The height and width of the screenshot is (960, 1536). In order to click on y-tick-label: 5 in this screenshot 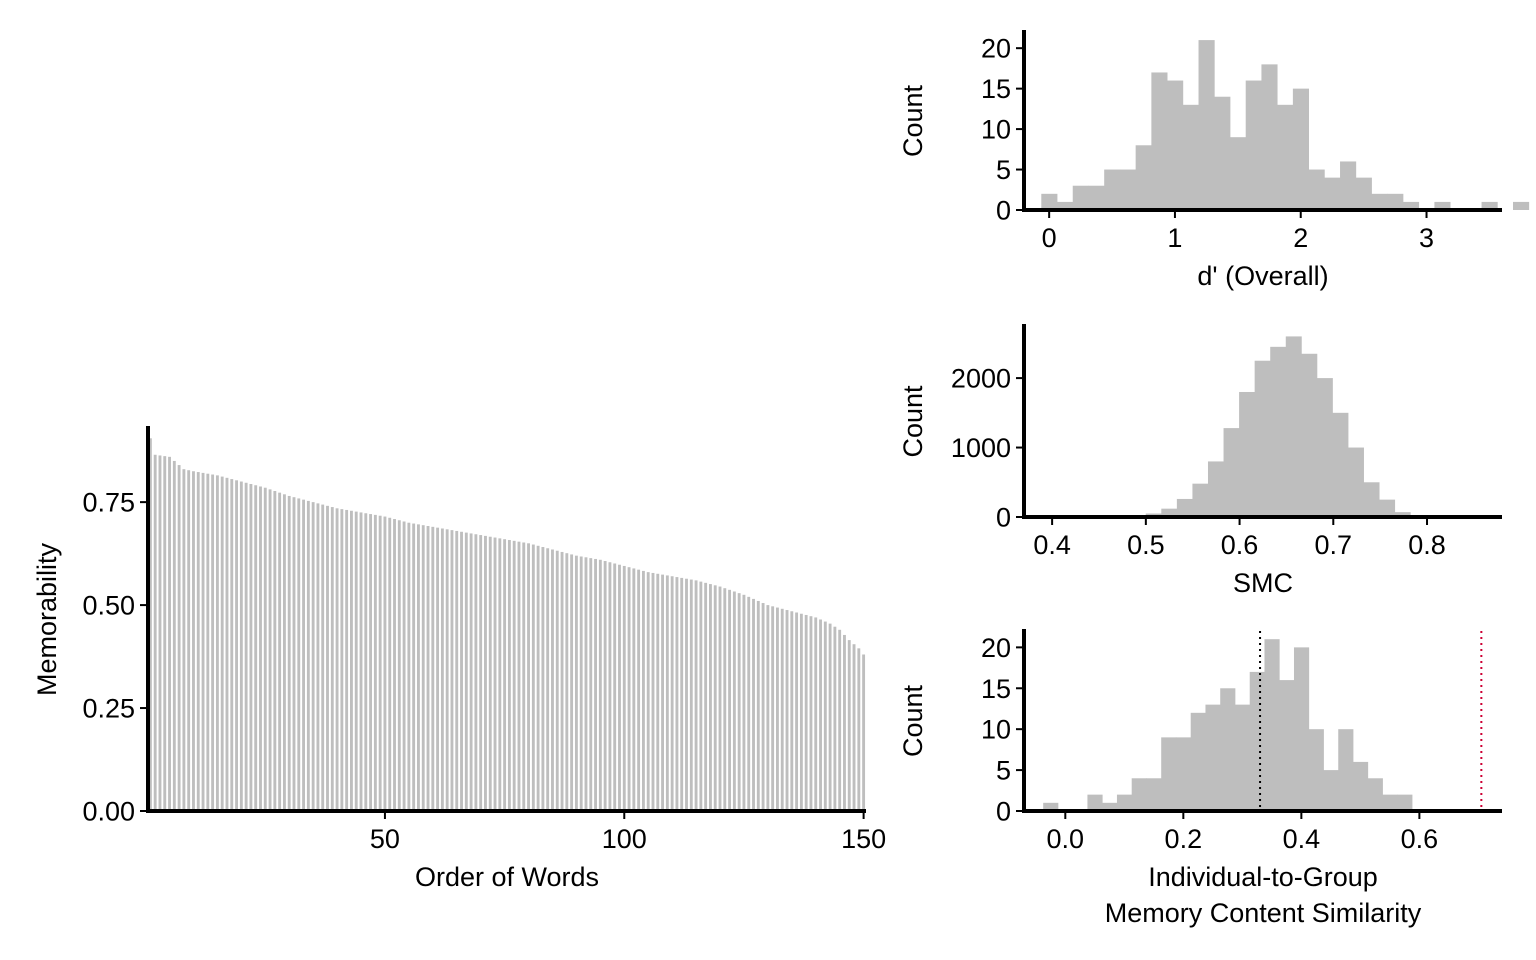, I will do `click(1003, 771)`.